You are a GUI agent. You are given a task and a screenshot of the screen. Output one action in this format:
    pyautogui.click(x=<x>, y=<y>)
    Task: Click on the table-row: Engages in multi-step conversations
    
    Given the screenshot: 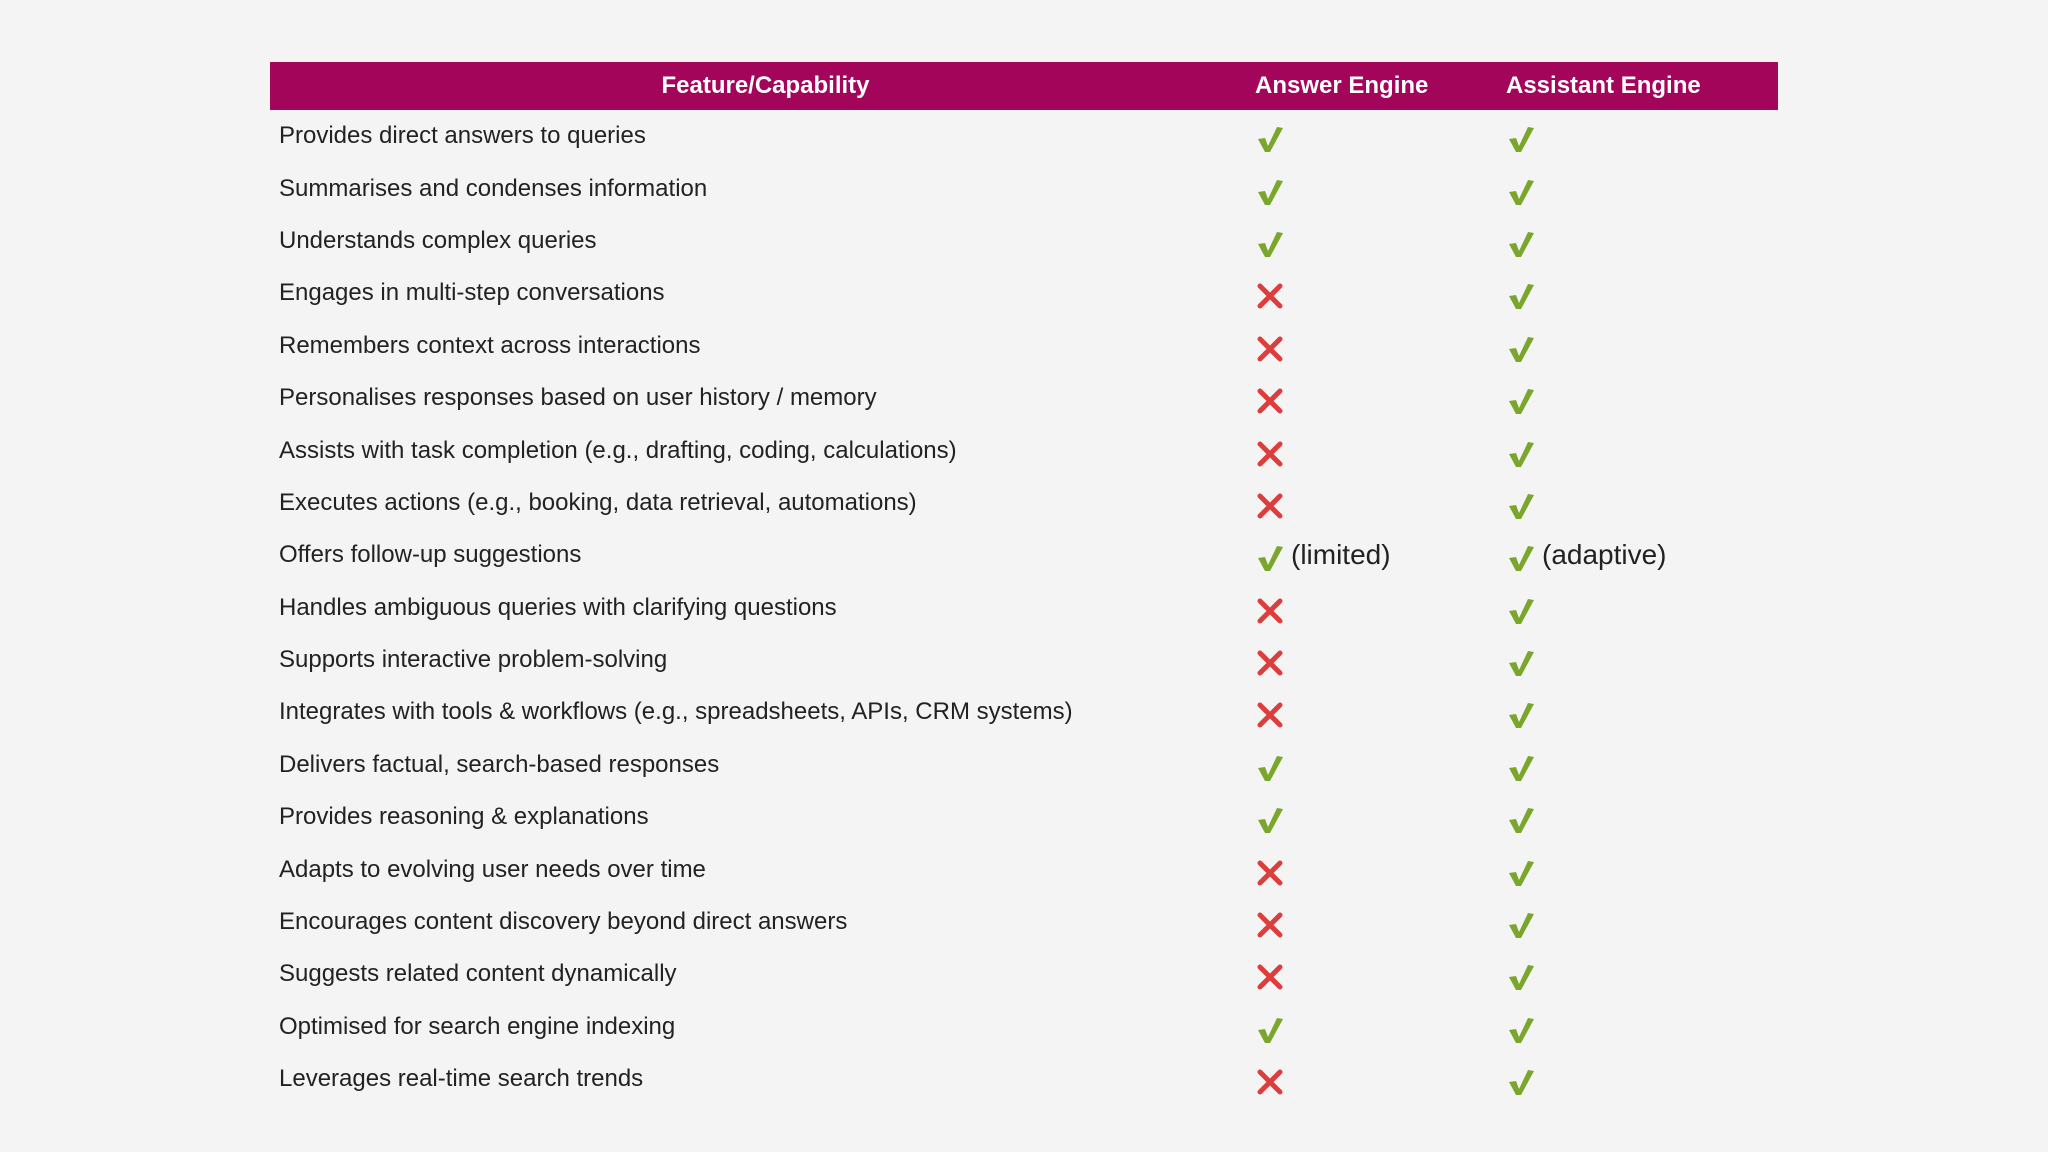 What is the action you would take?
    pyautogui.click(x=1024, y=293)
    